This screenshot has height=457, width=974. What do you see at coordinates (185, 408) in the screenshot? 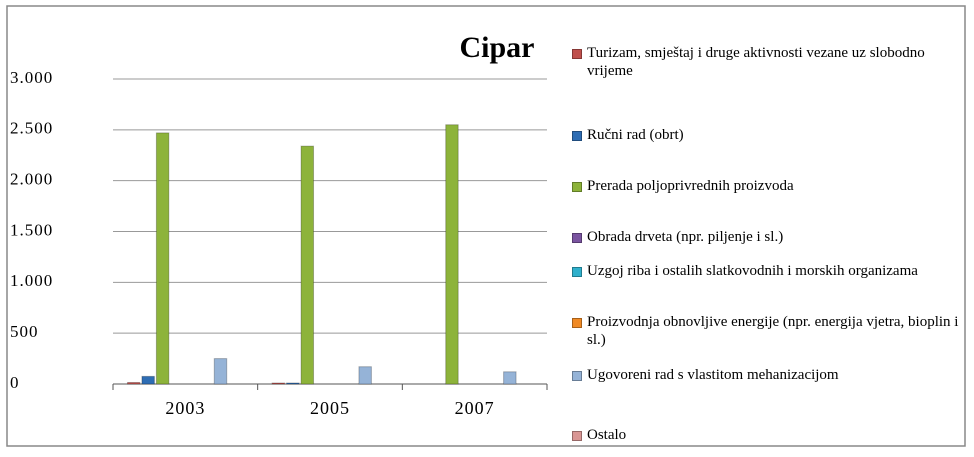
I see `x-tick-label: 2003` at bounding box center [185, 408].